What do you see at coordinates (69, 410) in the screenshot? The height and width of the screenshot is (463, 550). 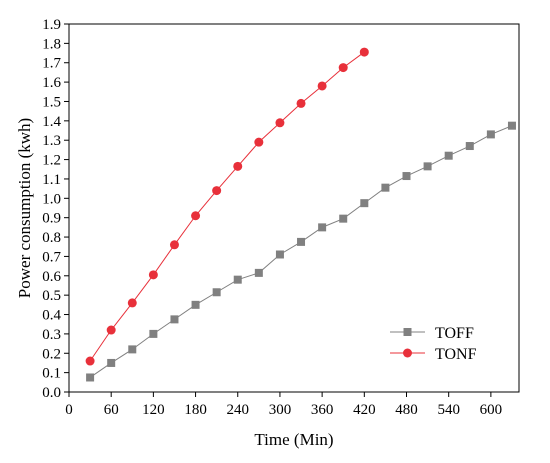 I see `x-tick-label: 0` at bounding box center [69, 410].